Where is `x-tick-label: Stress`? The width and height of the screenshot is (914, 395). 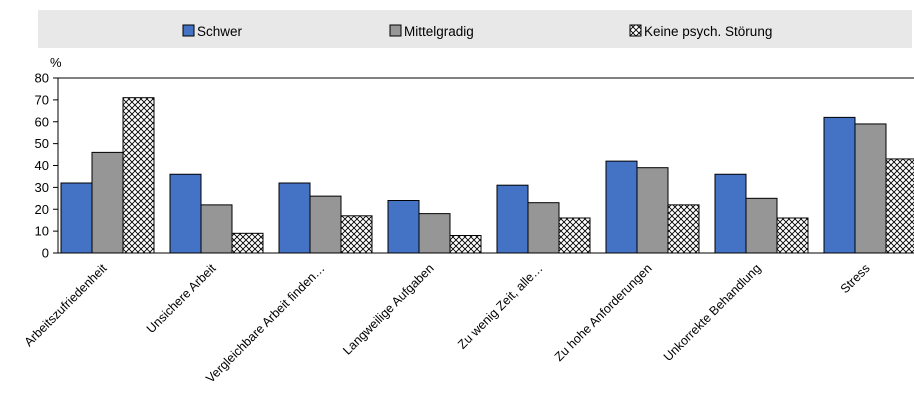 x-tick-label: Stress is located at coordinates (855, 278).